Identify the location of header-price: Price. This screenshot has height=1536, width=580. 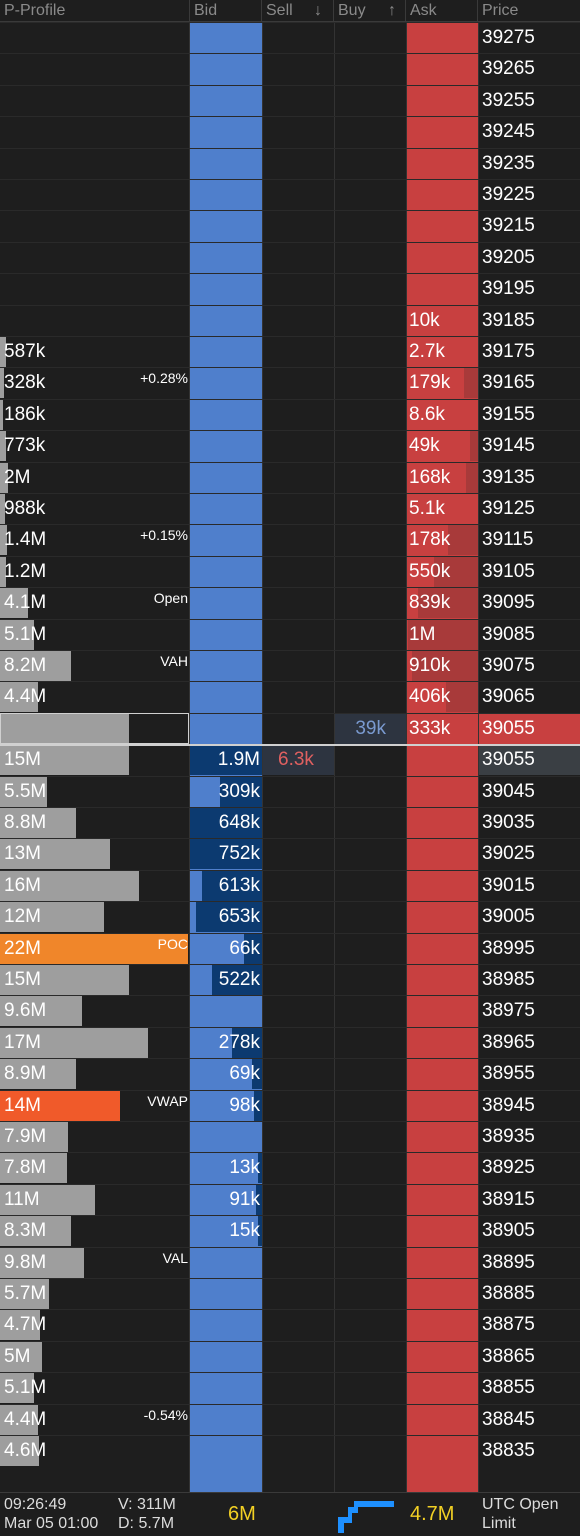
(500, 10).